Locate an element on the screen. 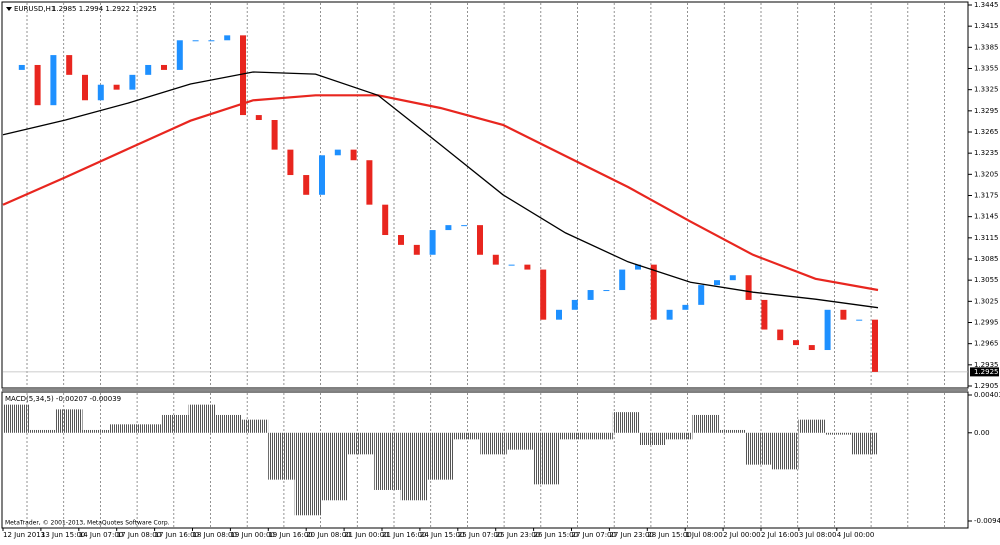 Image resolution: width=1000 pixels, height=545 pixels. price-tick-label: 1.3235 is located at coordinates (986, 153).